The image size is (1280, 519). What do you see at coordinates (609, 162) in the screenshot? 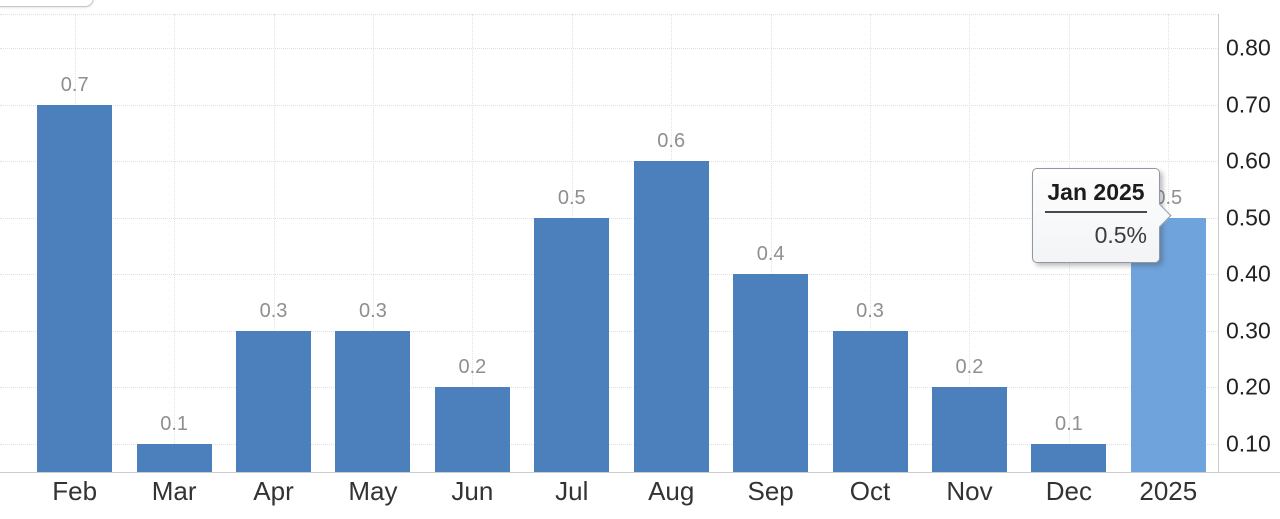
I see `hgridline-0.60` at bounding box center [609, 162].